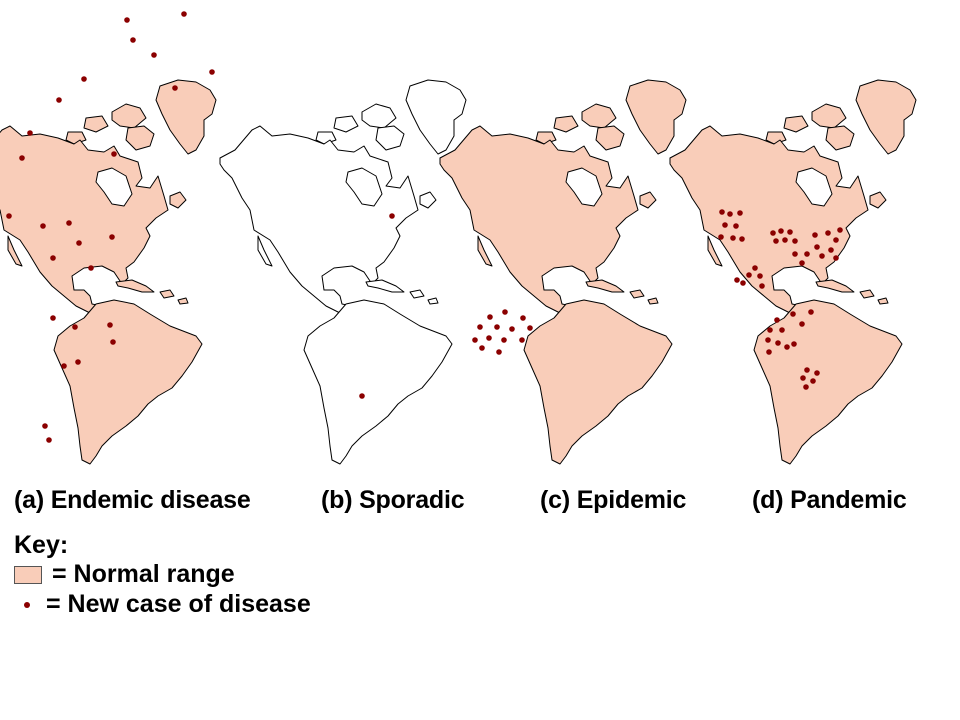 The image size is (960, 720). I want to click on normal-range-label: = Normal range, so click(143, 574).